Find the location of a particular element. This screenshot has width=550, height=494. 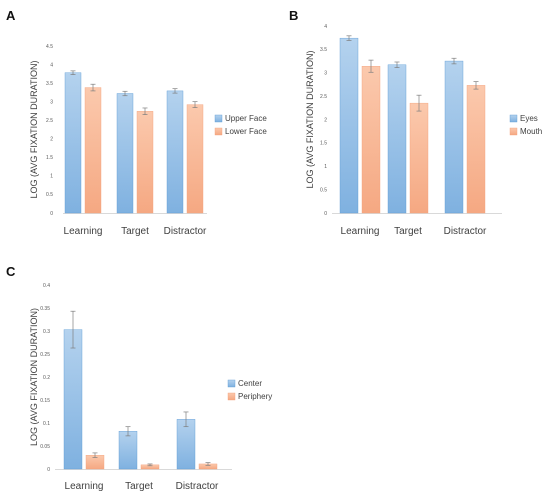

legend-label: Periphery is located at coordinates (255, 396).